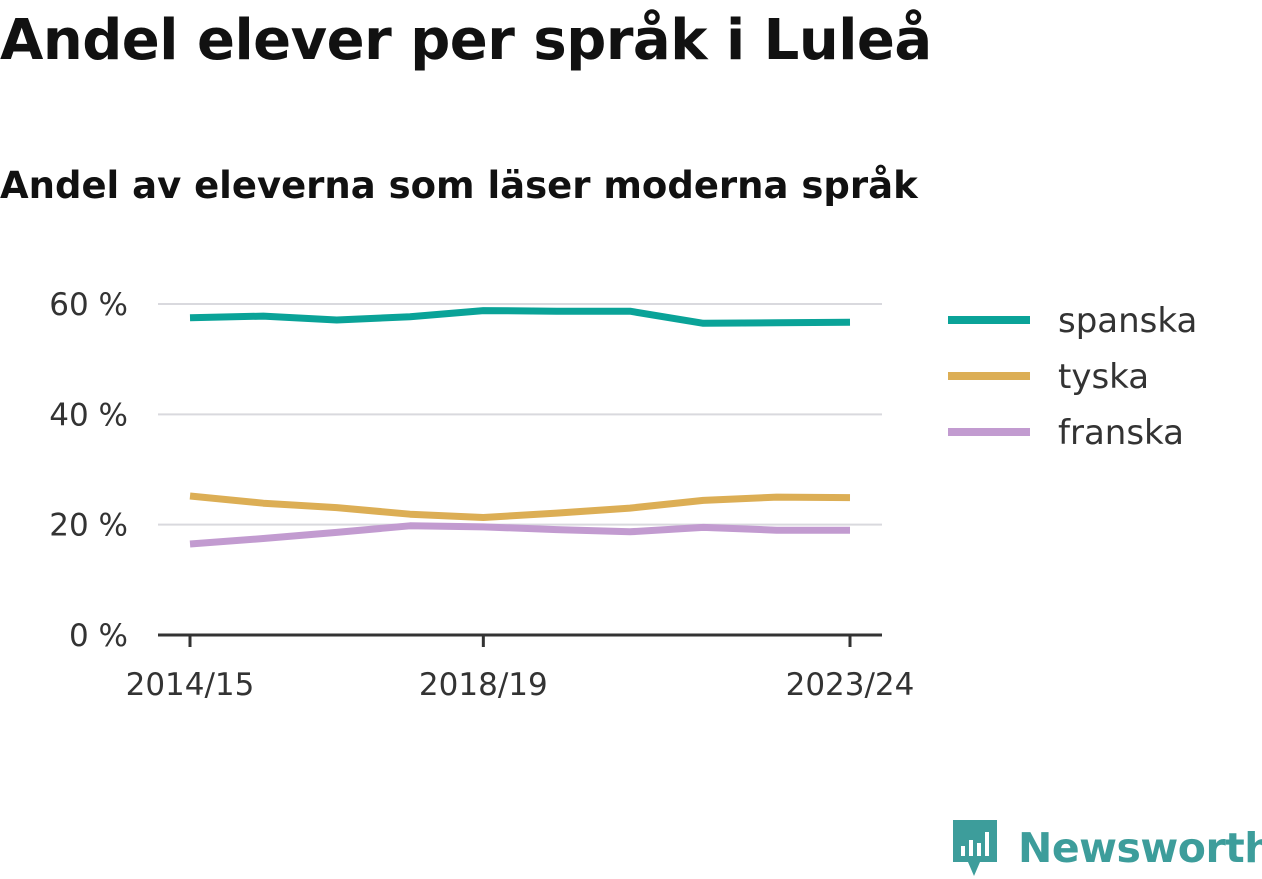 The image size is (1262, 879). What do you see at coordinates (1103, 377) in the screenshot?
I see `legend-label: tyska` at bounding box center [1103, 377].